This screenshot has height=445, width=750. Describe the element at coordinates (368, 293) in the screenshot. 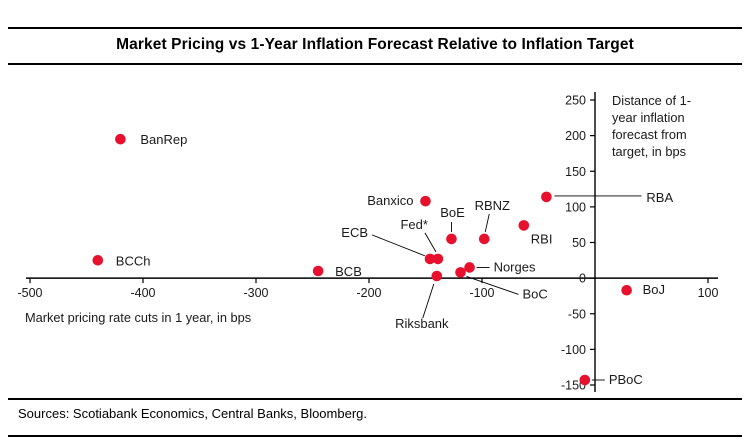

I see `x-tick-label: -200` at that location.